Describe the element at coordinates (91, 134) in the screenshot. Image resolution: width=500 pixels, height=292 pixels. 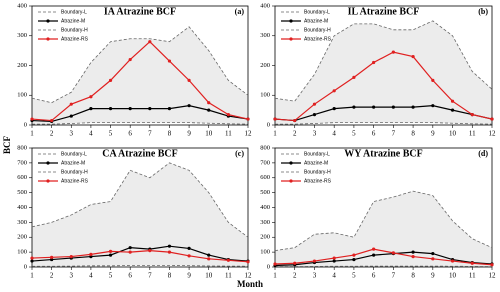
I see `x-tick-label: 4` at that location.